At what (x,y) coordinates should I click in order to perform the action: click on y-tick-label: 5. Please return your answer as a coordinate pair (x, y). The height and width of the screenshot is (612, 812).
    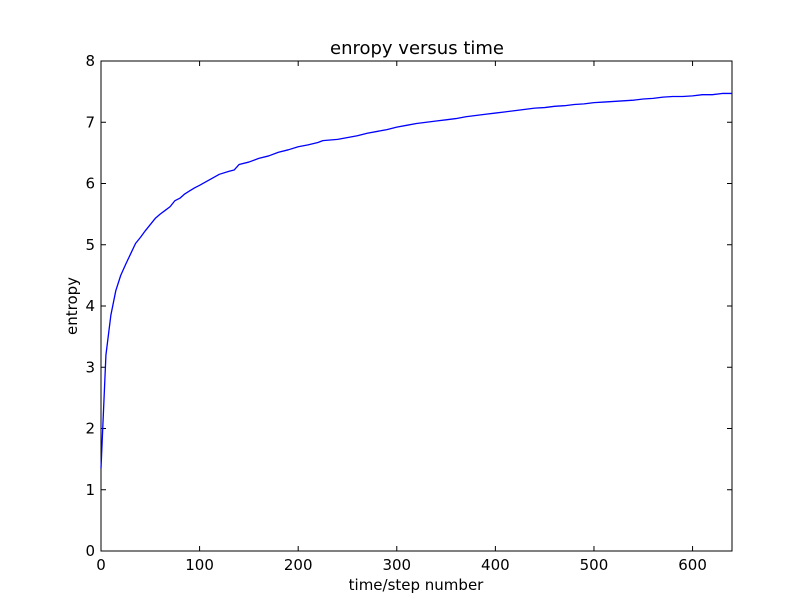
    Looking at the image, I should click on (90, 245).